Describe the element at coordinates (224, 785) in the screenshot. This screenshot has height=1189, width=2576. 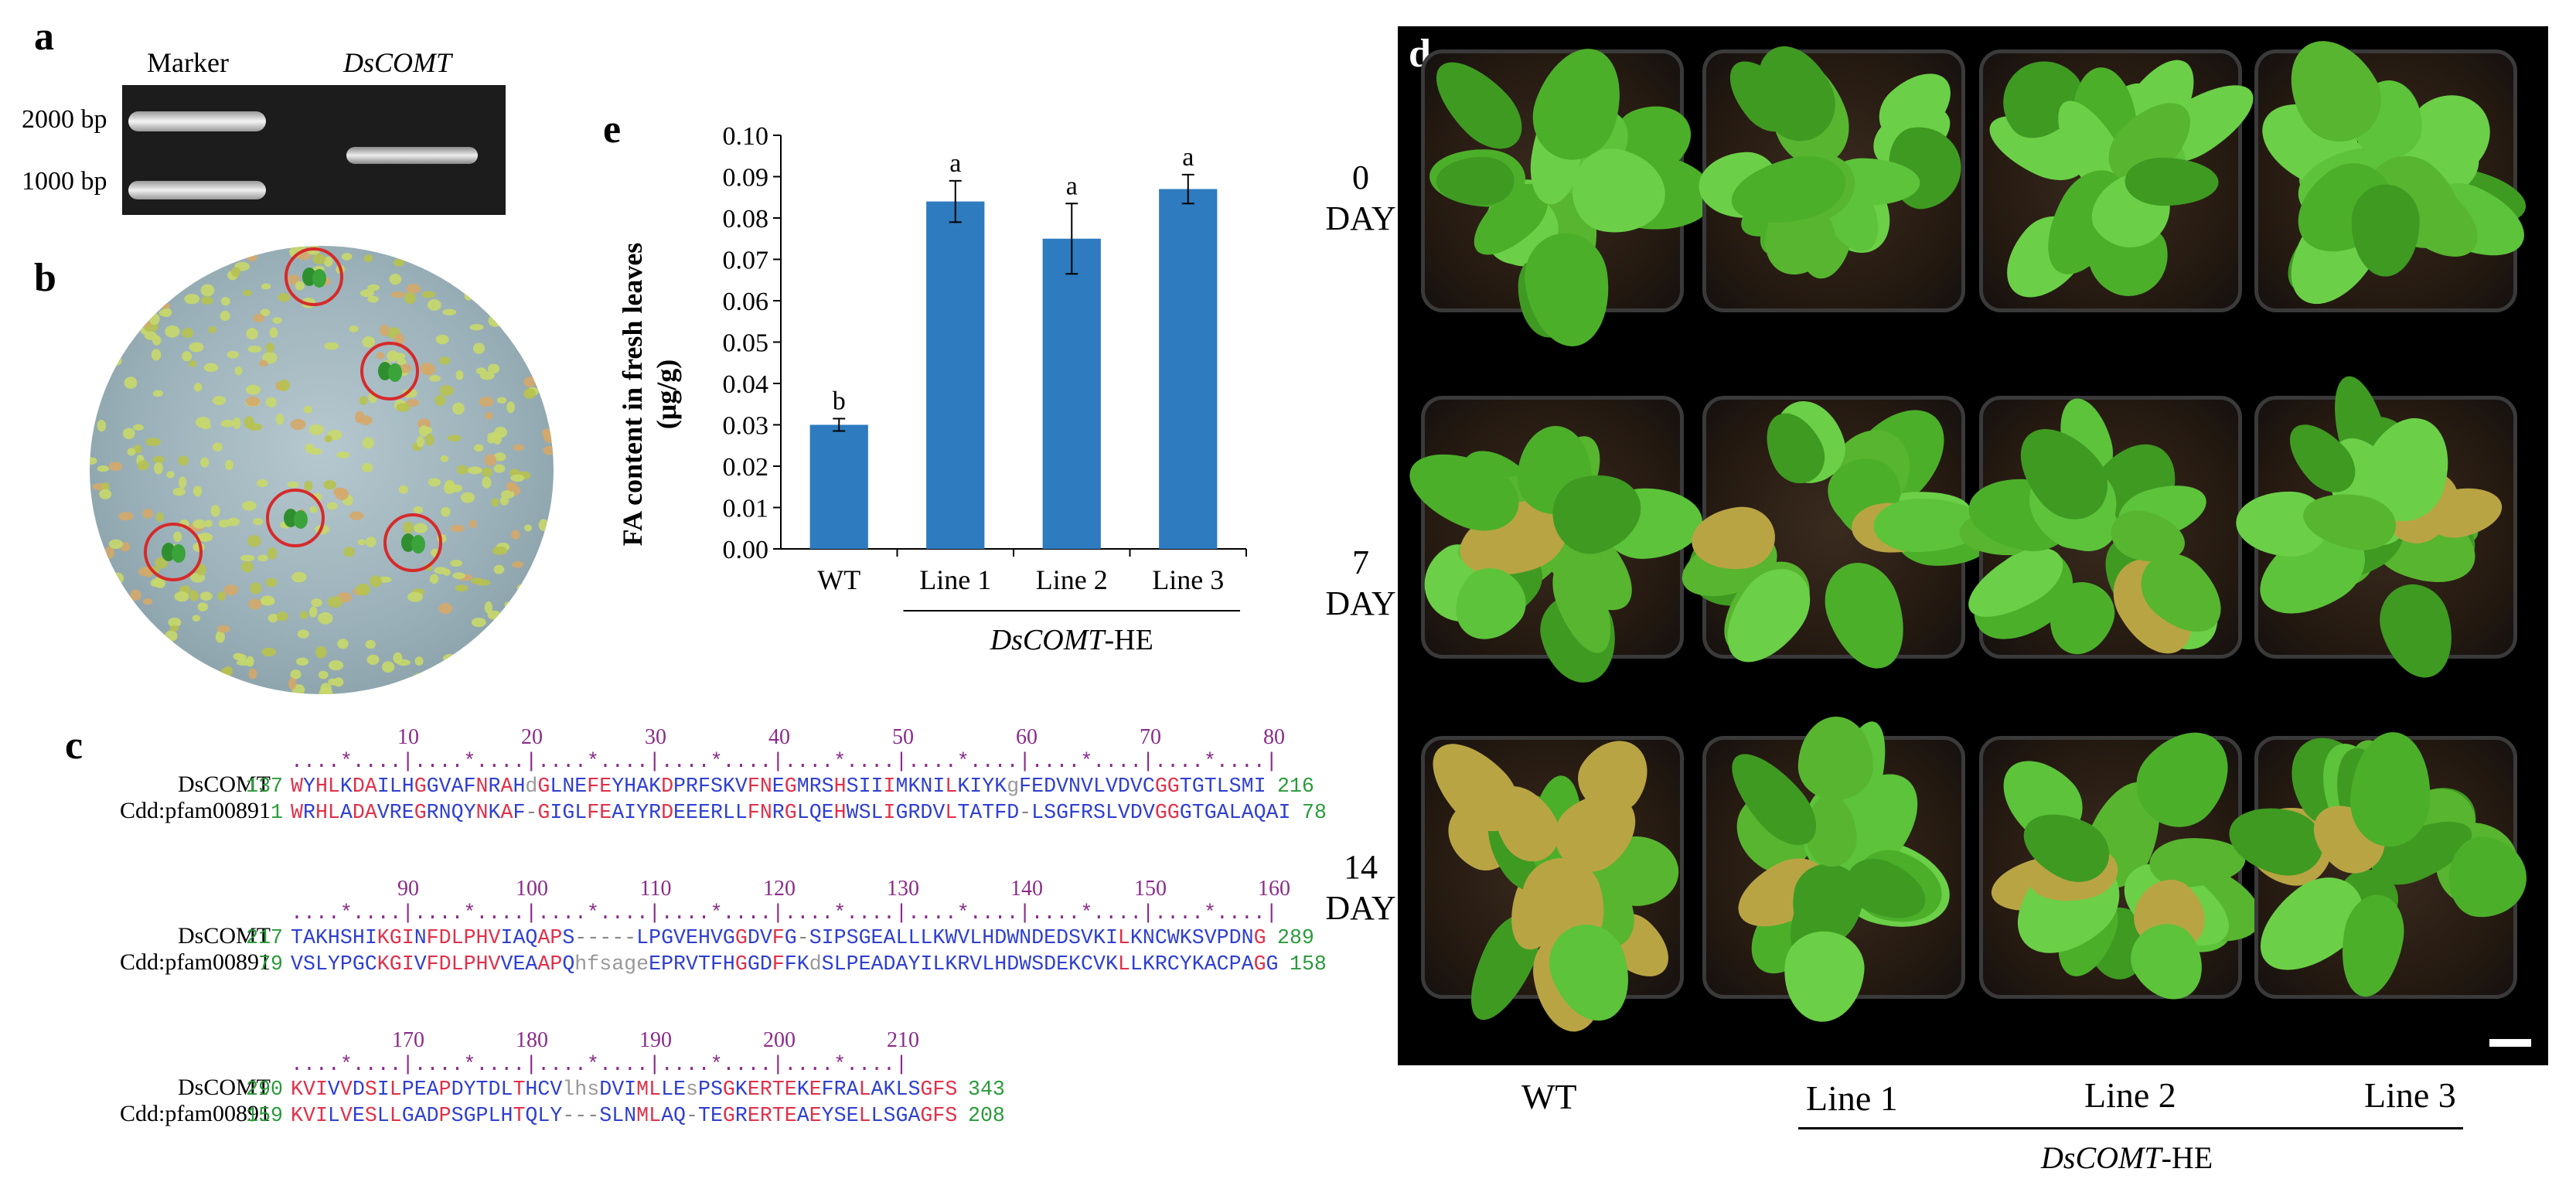
I see `sequence-name: DsCOMT` at that location.